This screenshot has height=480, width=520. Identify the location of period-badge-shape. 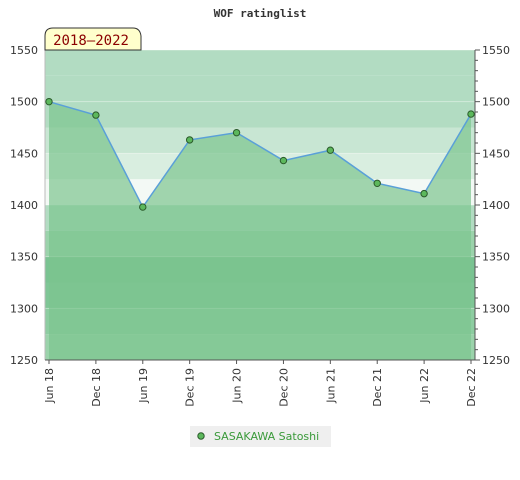
(93, 39).